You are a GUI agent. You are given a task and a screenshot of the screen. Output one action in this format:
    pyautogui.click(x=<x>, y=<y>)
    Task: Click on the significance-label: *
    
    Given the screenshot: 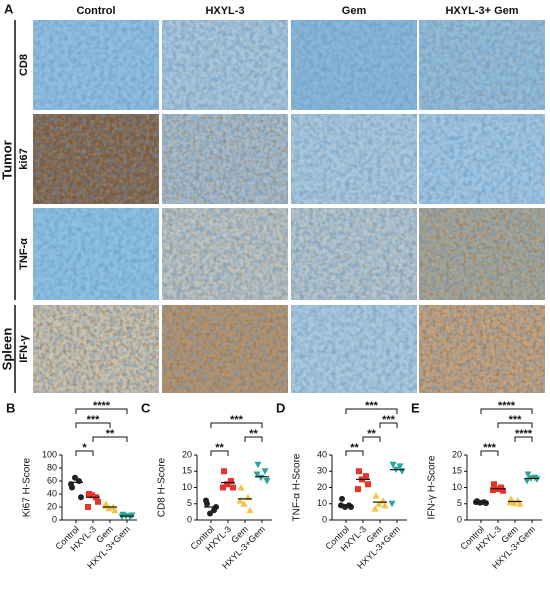 What is the action you would take?
    pyautogui.click(x=84, y=448)
    